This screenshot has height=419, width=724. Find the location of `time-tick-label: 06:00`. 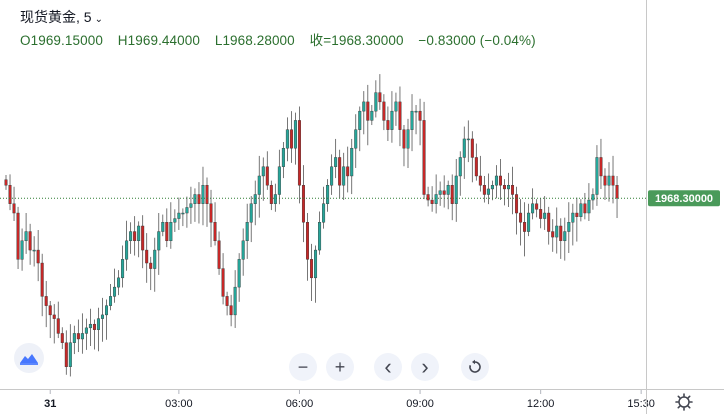

time-tick-label: 06:00 is located at coordinates (300, 404).